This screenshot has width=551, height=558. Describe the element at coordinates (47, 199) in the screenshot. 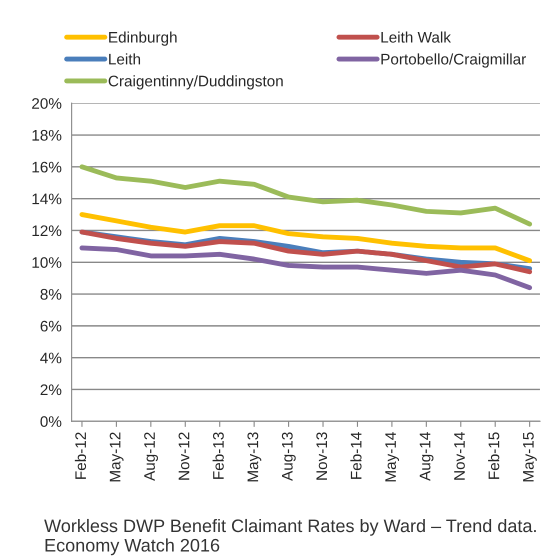

I see `y-tick-label: 14%` at that location.